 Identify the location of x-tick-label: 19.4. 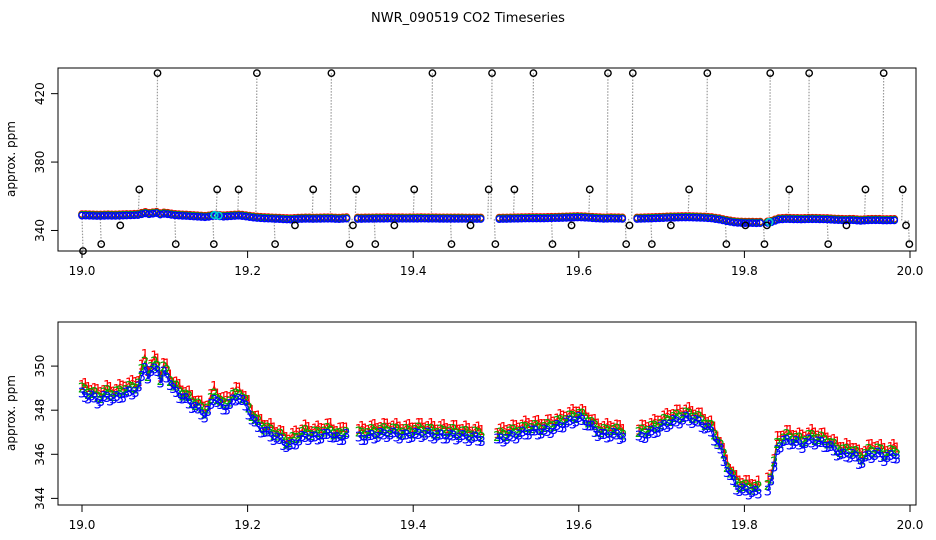
(413, 525).